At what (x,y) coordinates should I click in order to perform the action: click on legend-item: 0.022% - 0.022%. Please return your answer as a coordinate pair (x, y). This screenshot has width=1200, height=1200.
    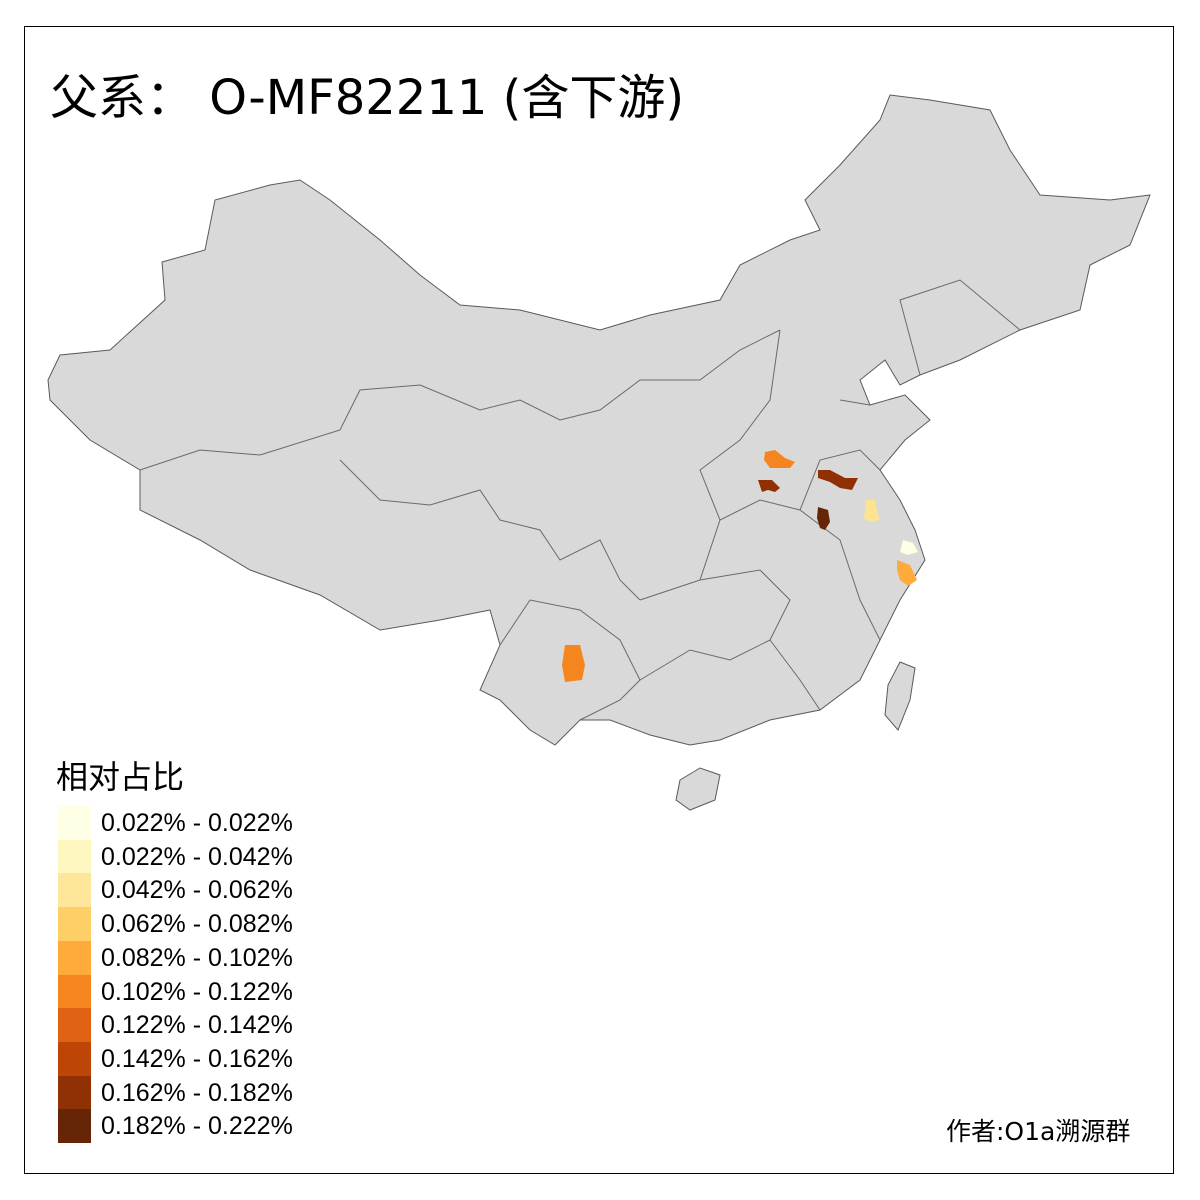
    Looking at the image, I should click on (208, 823).